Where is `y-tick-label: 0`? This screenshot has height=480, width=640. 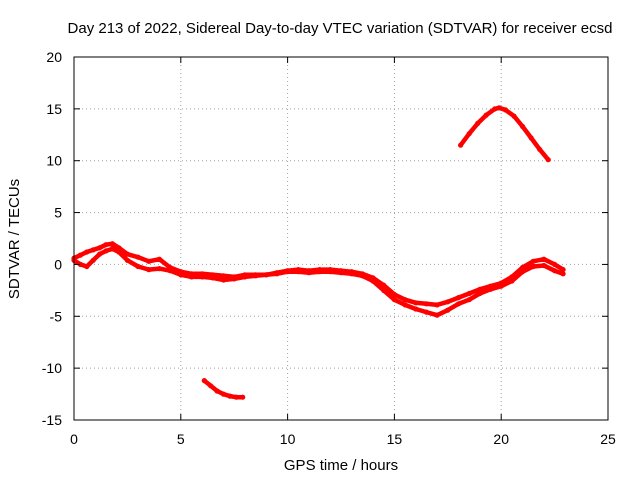
y-tick-label: 0 is located at coordinates (58, 264).